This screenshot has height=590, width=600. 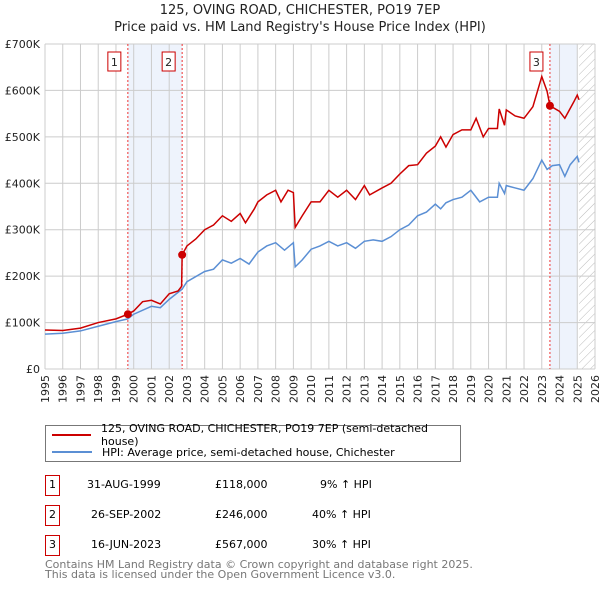 What do you see at coordinates (293, 389) in the screenshot?
I see `x-tick-label: 2009` at bounding box center [293, 389].